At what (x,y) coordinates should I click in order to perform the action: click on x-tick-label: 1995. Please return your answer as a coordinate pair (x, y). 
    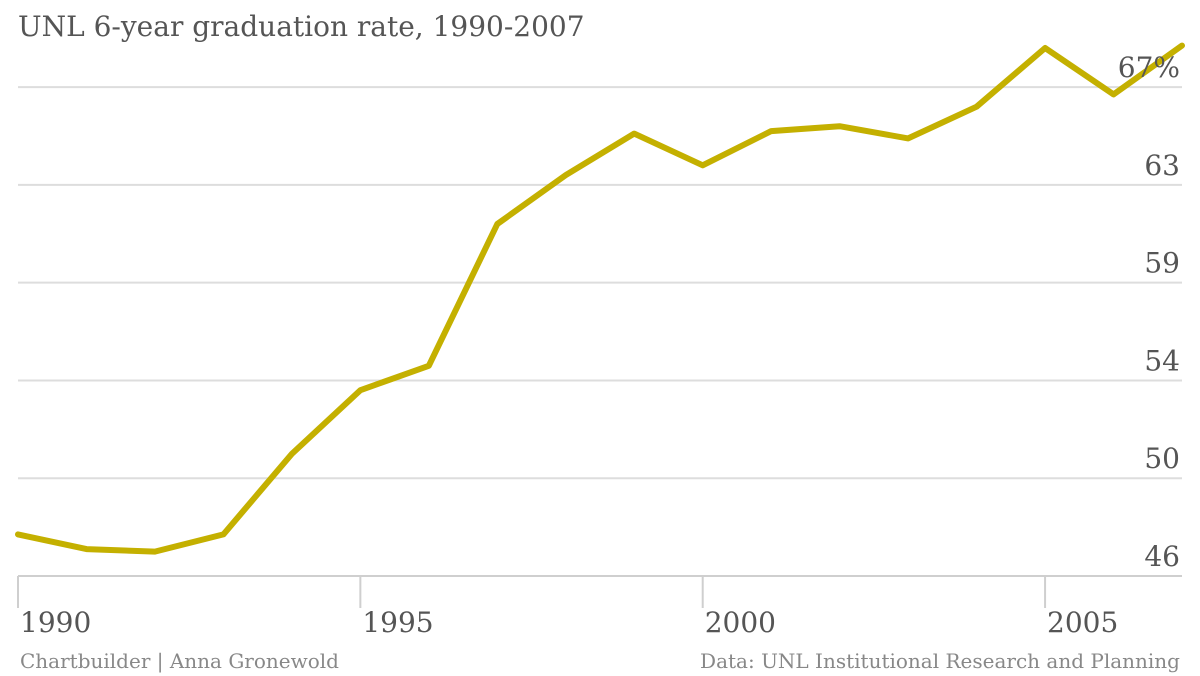
    Looking at the image, I should click on (397, 622).